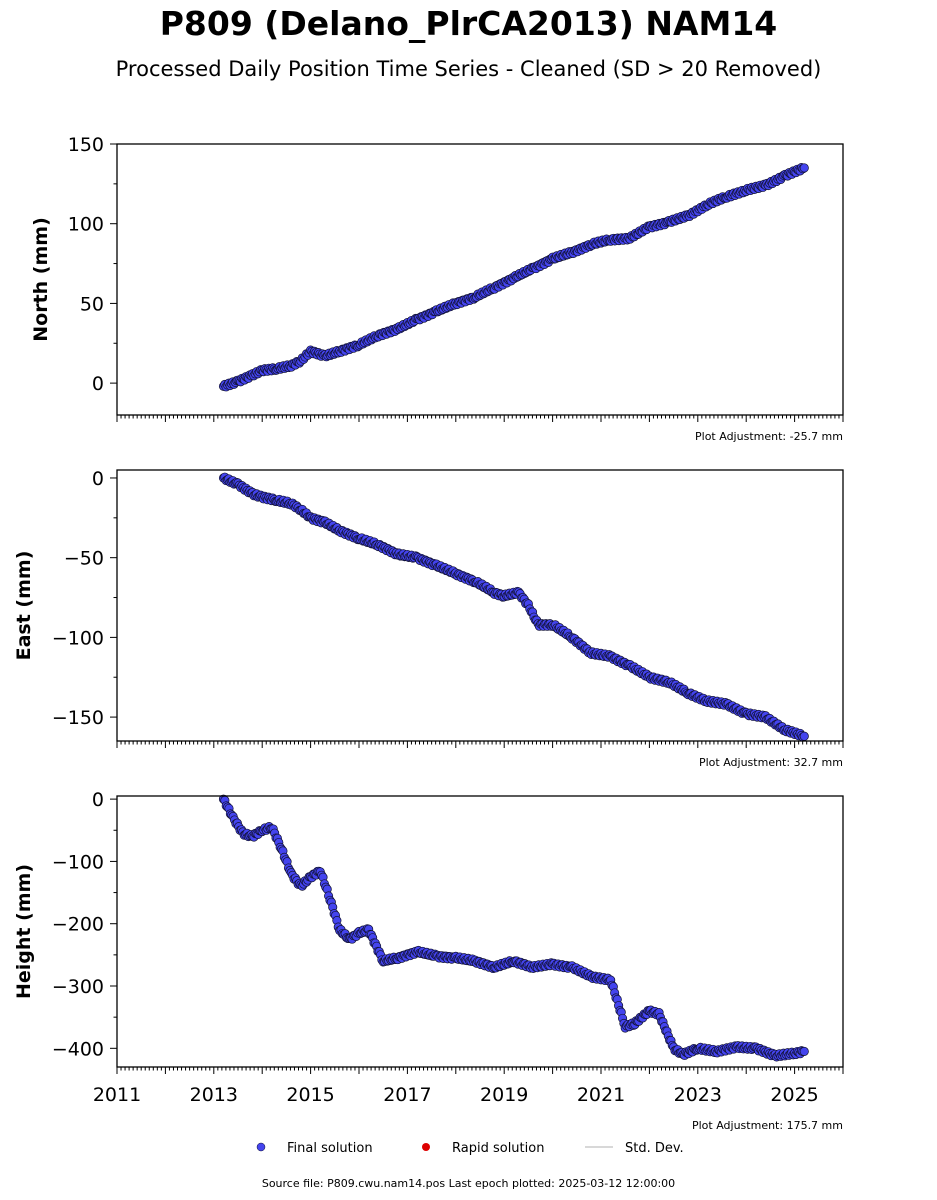 This screenshot has width=937, height=1200. I want to click on y-tick-label: 150, so click(86, 145).